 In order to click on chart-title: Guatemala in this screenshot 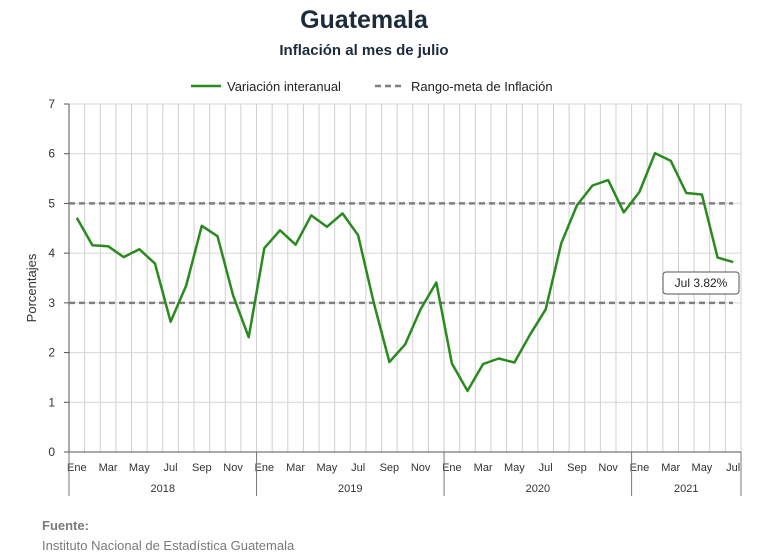, I will do `click(364, 20)`.